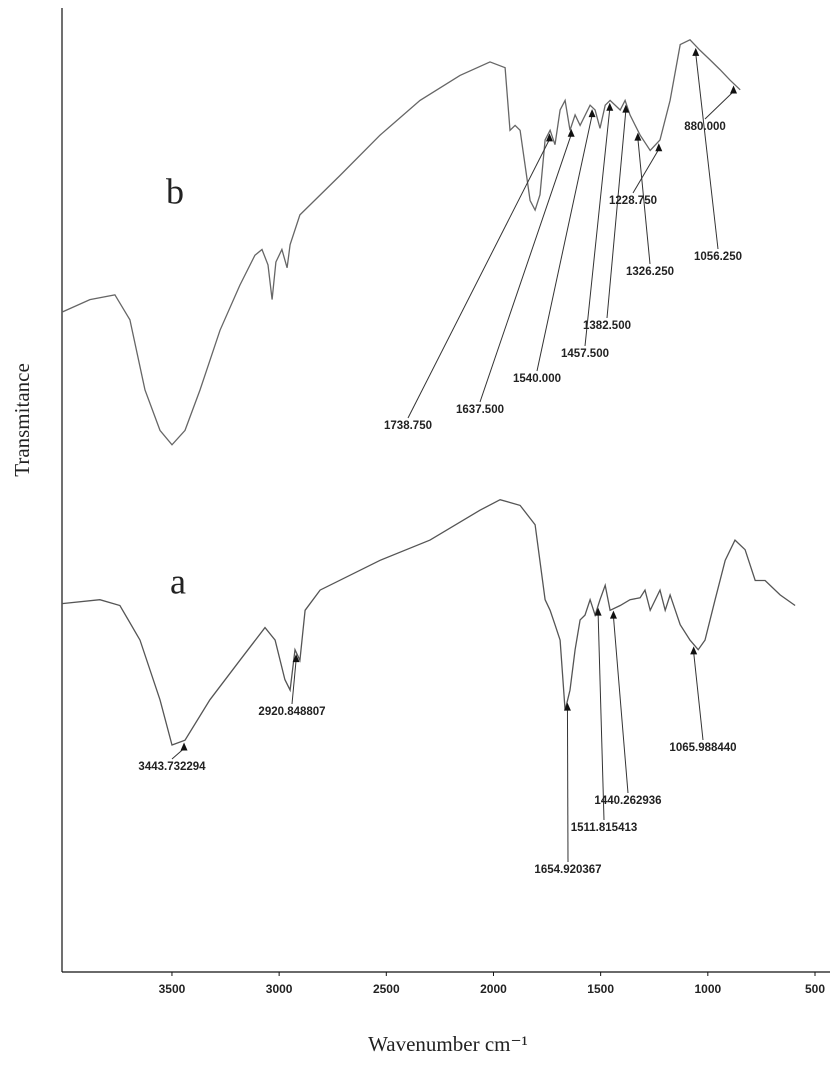  What do you see at coordinates (279, 989) in the screenshot?
I see `x-tick-label: 3000` at bounding box center [279, 989].